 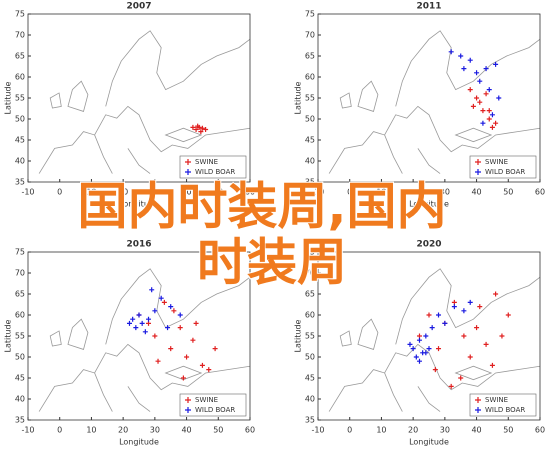 I want to click on x-tick-label: 60, so click(x=540, y=192).